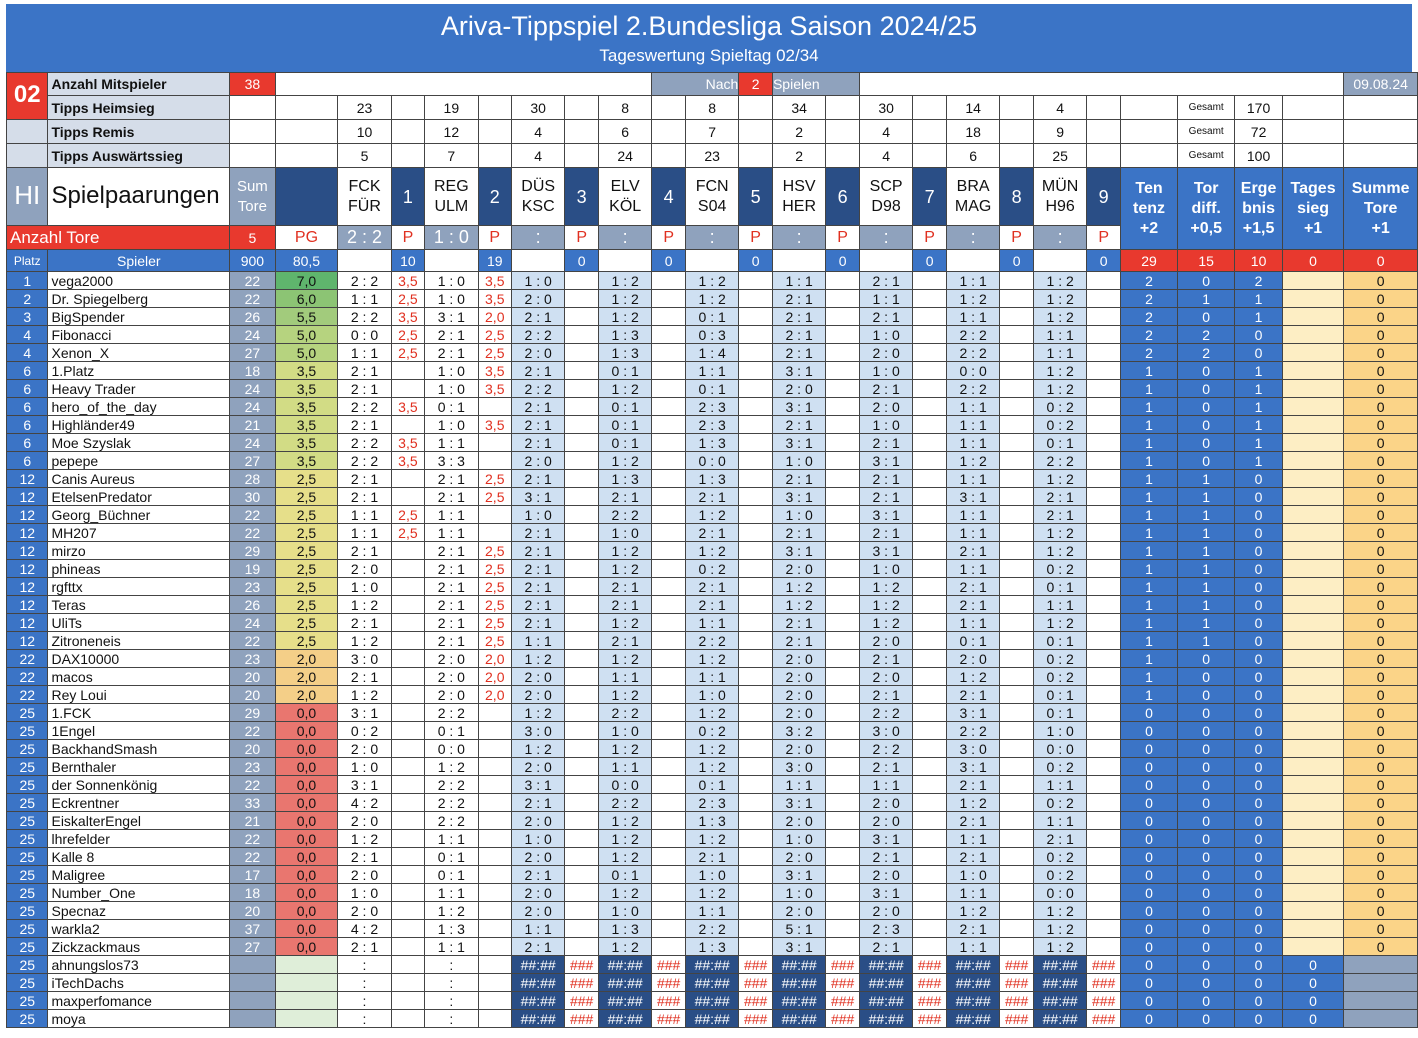  What do you see at coordinates (451, 406) in the screenshot?
I see `player-tip: 0 : 1` at bounding box center [451, 406].